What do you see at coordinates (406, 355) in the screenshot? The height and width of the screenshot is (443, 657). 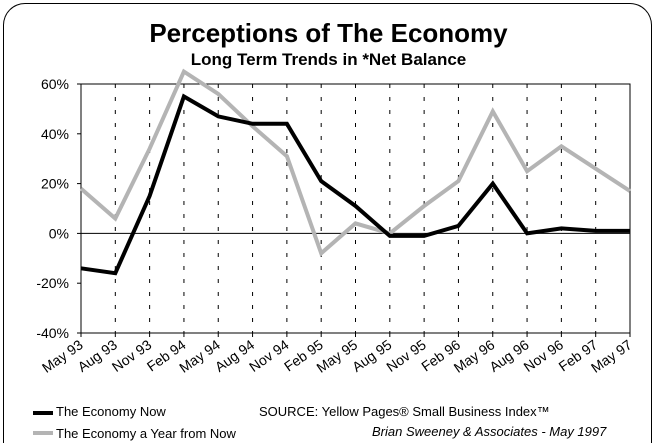 I see `x-tick-label-10: Nov 95` at bounding box center [406, 355].